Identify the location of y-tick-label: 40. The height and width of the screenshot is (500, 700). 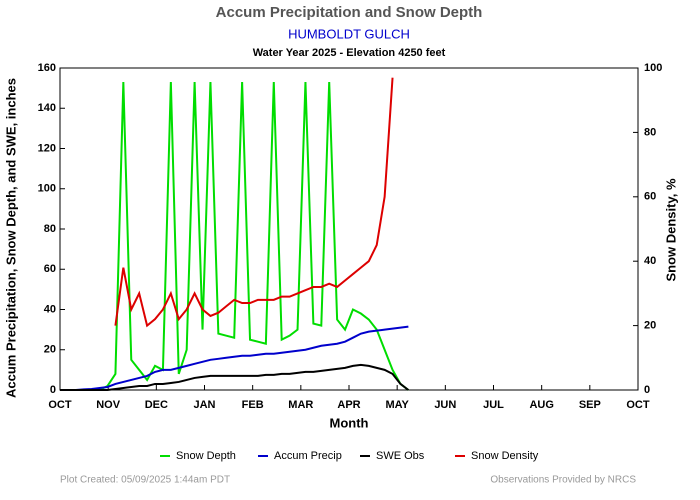
(50, 309).